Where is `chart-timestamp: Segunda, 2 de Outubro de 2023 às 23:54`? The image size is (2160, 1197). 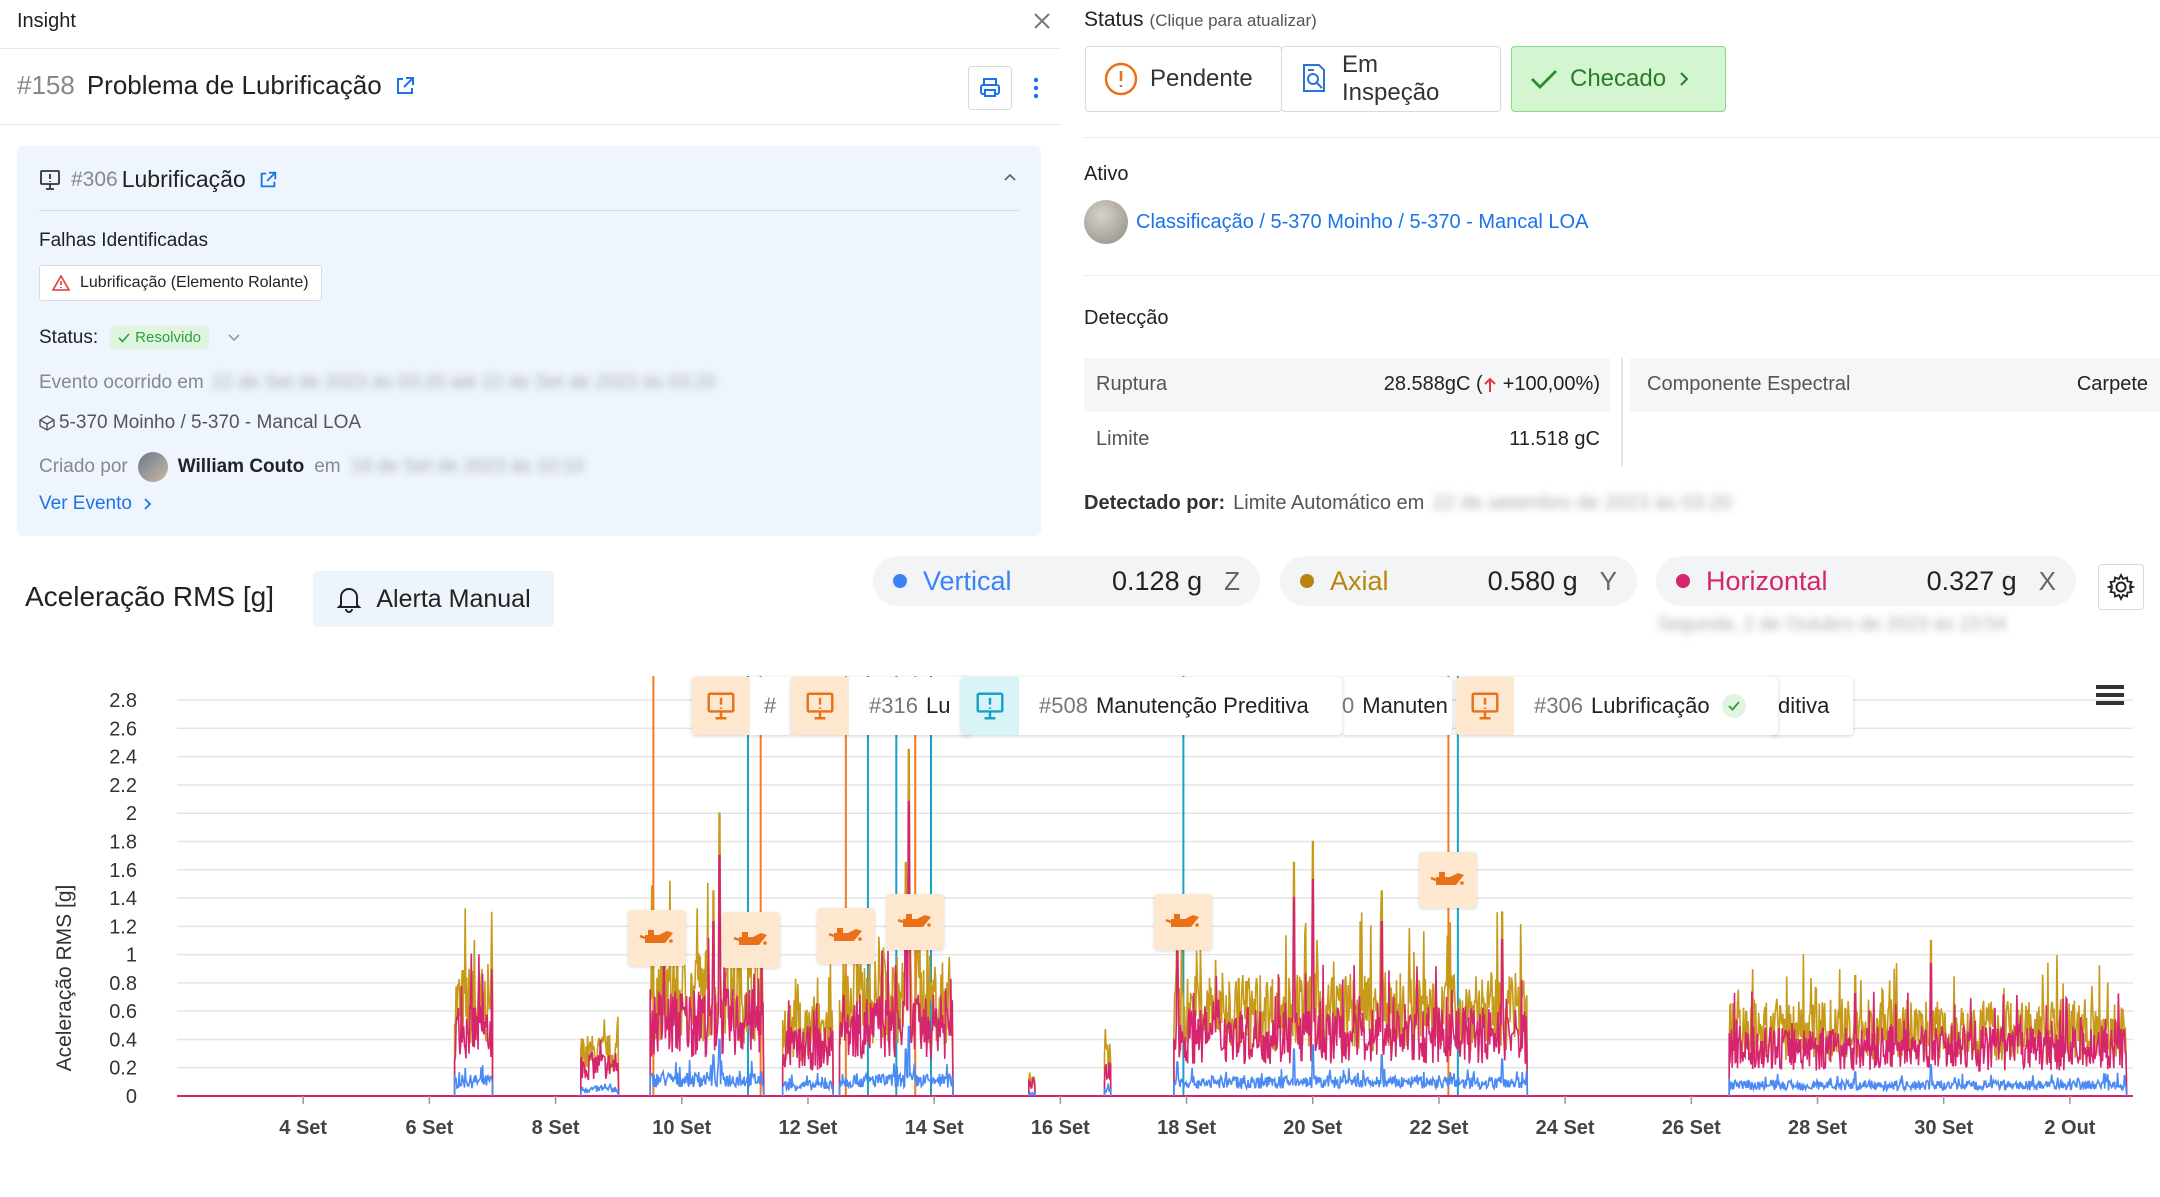 chart-timestamp: Segunda, 2 de Outubro de 2023 às 23:54 is located at coordinates (1832, 624).